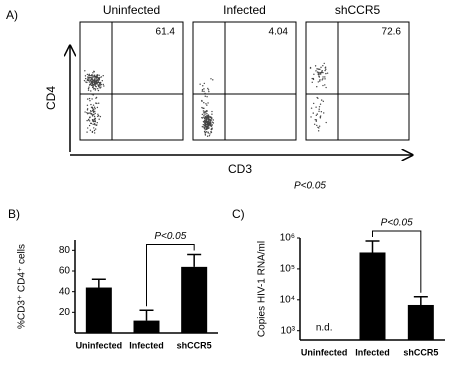  Describe the element at coordinates (146, 345) in the screenshot. I see `x-tick-label: Infected` at that location.